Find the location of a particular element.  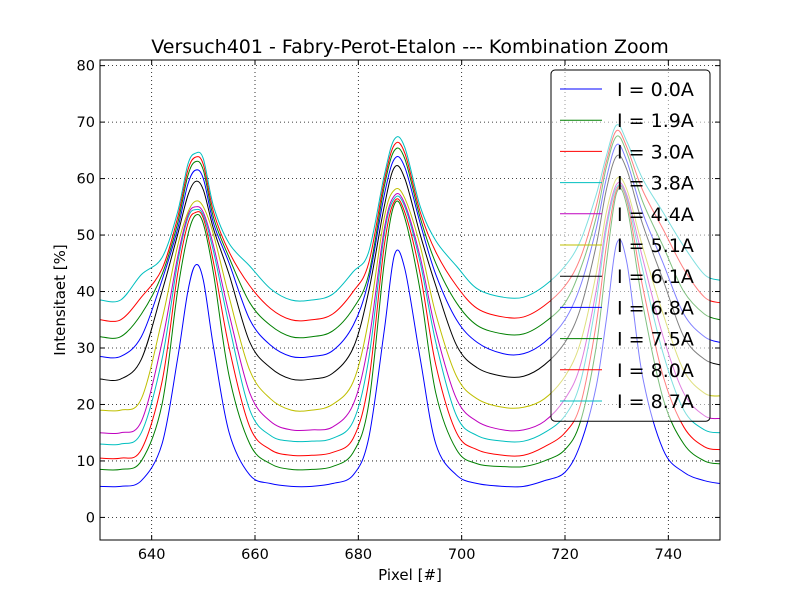

x-tick-label: 700 is located at coordinates (462, 555).